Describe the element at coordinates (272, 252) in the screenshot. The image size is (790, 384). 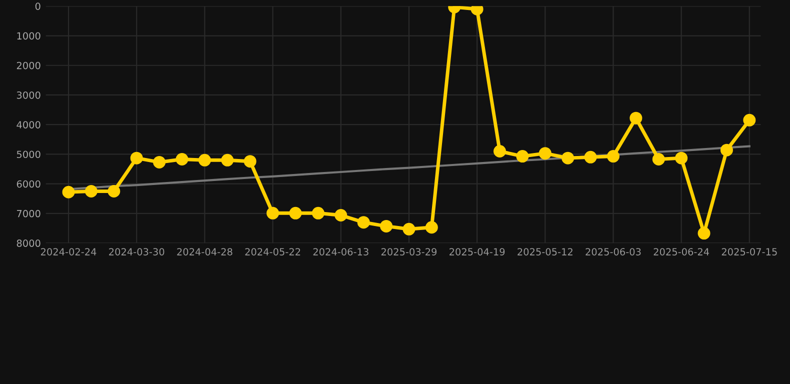
I see `x-tick-label: 2024-05-22` at that location.